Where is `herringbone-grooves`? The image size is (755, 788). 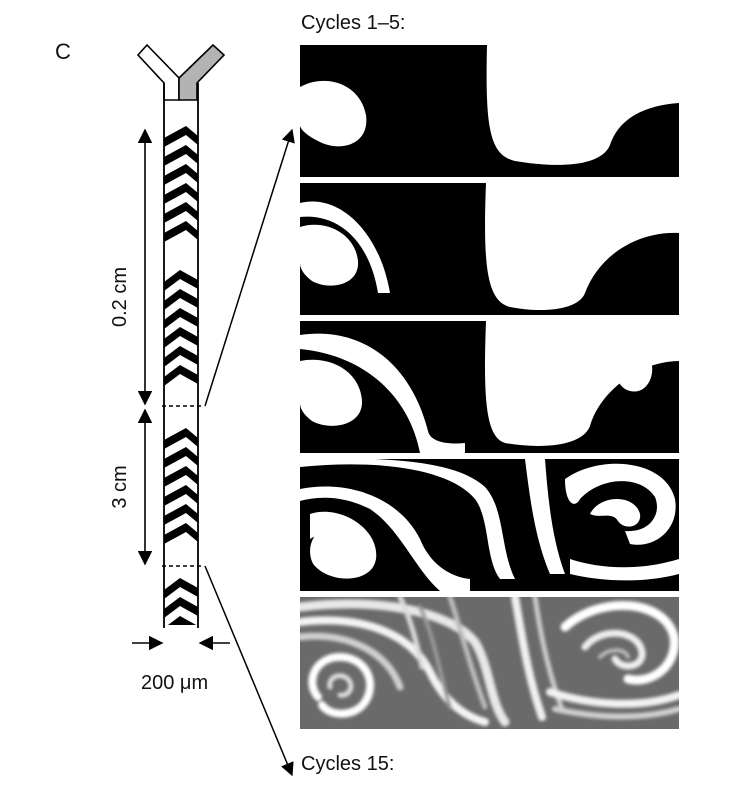
herringbone-grooves is located at coordinates (181, 375).